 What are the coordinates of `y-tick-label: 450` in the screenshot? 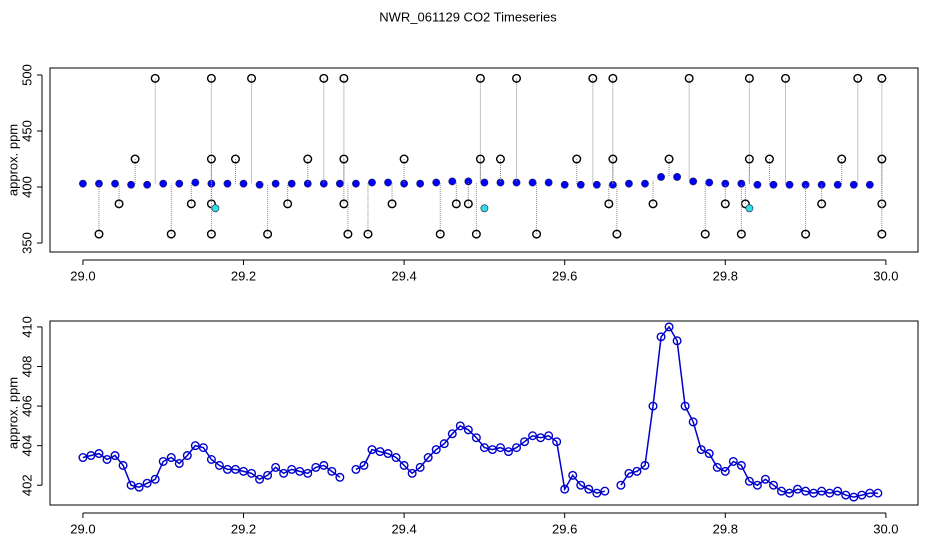 It's located at (26, 131).